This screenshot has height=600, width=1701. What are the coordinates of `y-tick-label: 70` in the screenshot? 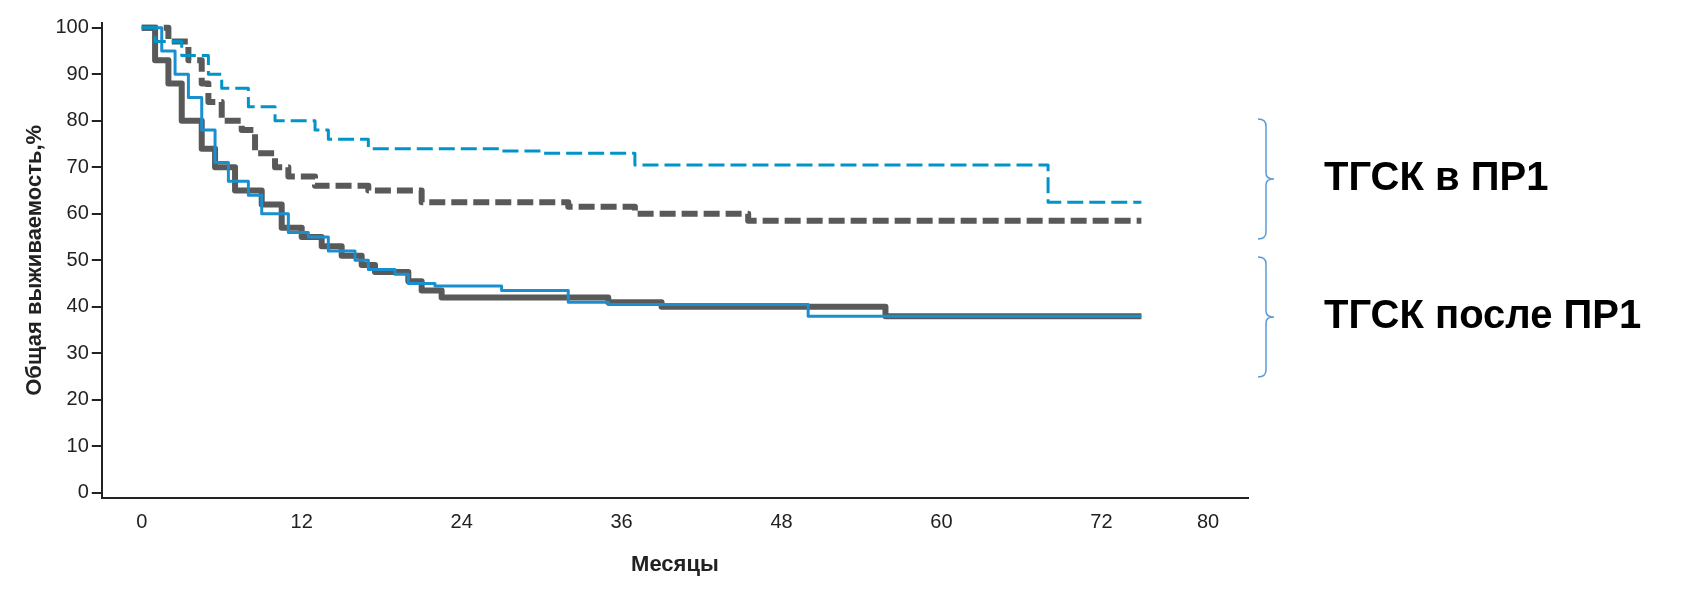 It's located at (77, 165).